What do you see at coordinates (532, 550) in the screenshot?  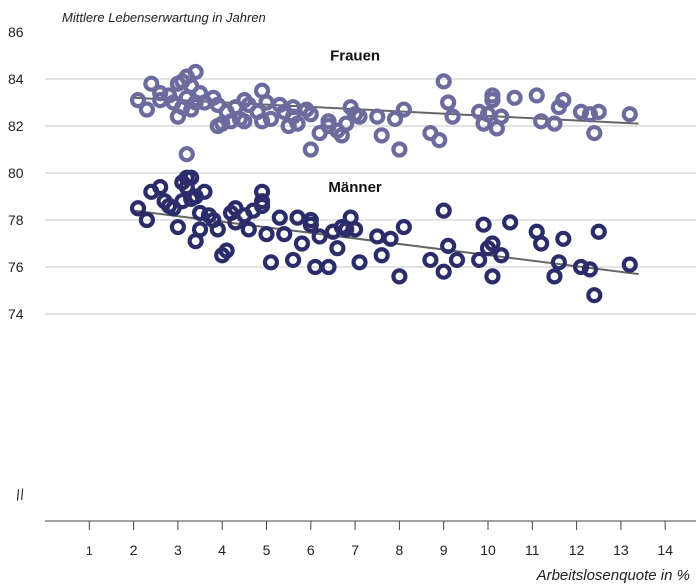 I see `x-tick-label: 11` at bounding box center [532, 550].